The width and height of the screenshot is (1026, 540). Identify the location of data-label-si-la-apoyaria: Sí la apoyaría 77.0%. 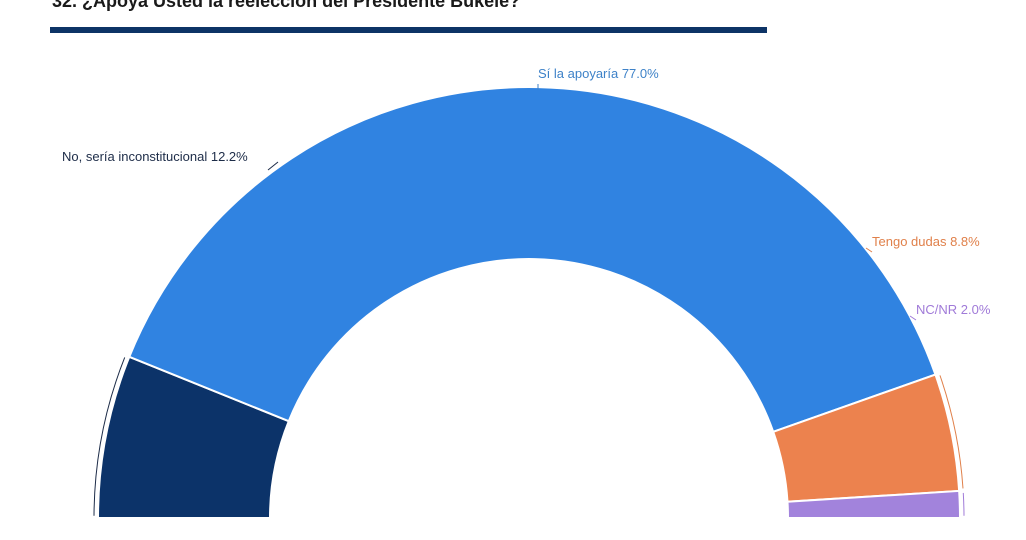
(598, 73).